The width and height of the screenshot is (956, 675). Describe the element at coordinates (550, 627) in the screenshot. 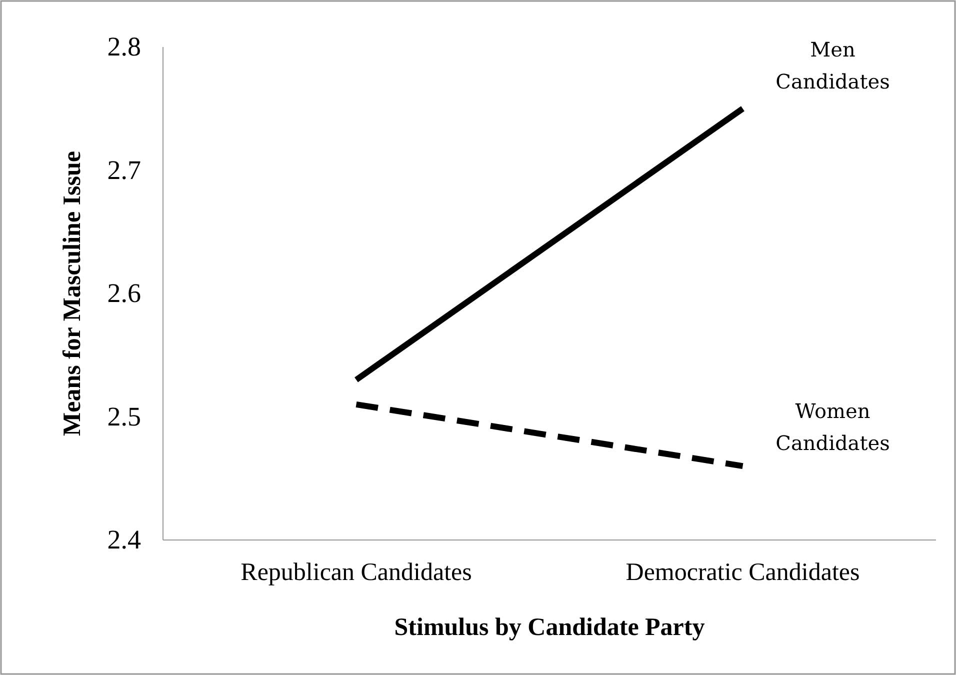

I see `x-axis-title: Stimulus by Candidate Party` at that location.